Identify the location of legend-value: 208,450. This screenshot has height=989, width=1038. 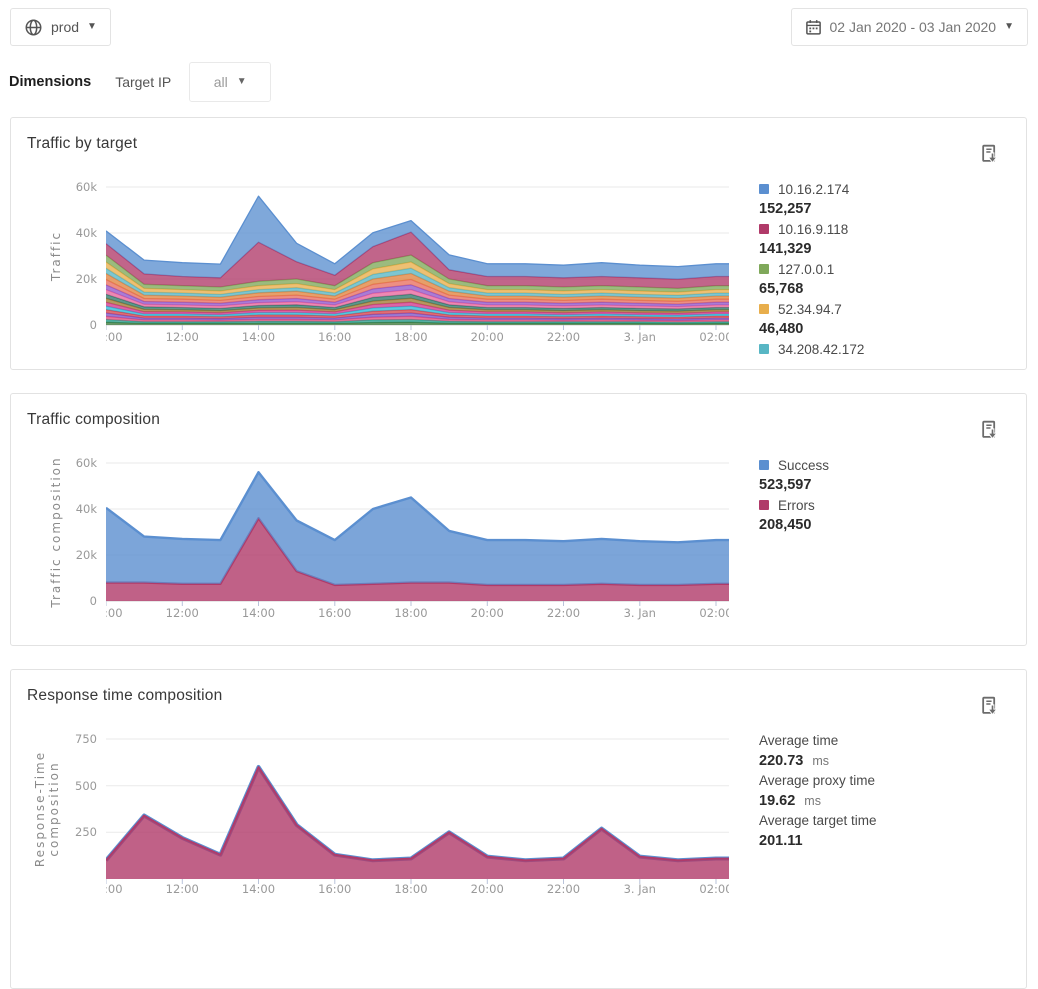
(785, 525).